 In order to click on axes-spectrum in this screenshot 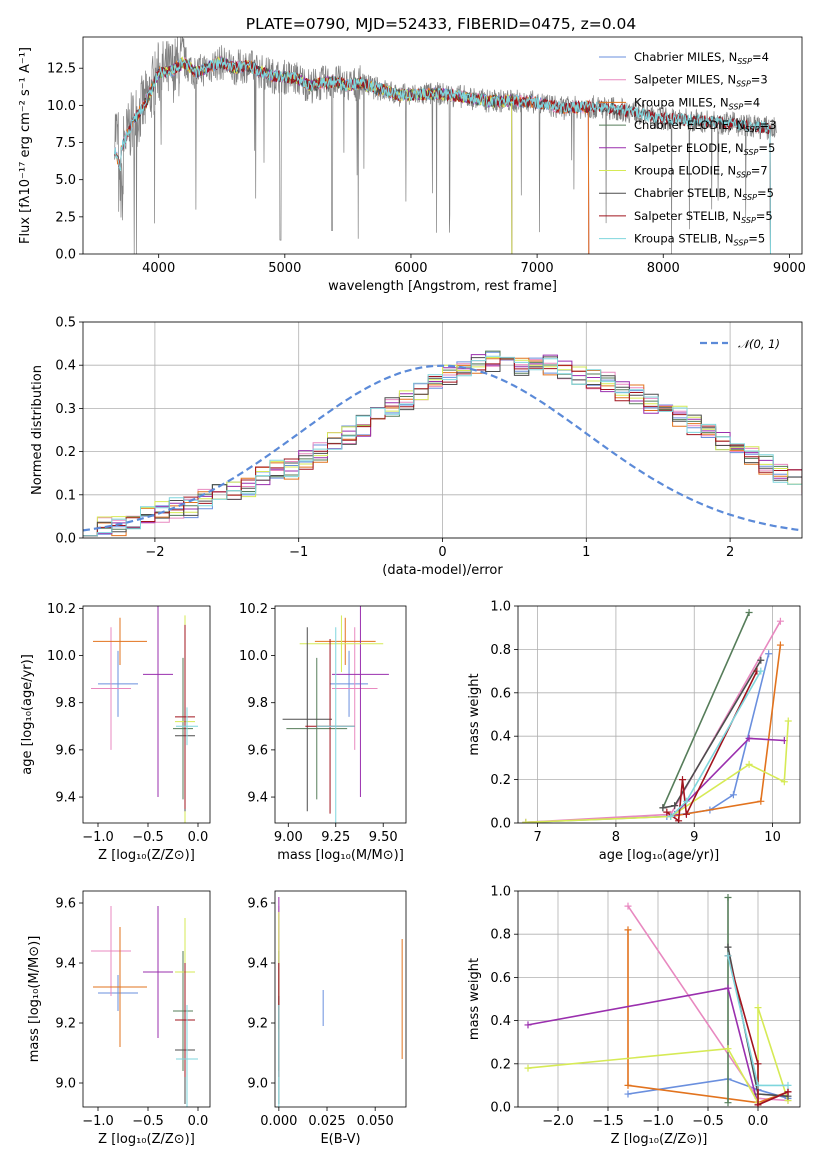, I will do `click(434, 162)`.